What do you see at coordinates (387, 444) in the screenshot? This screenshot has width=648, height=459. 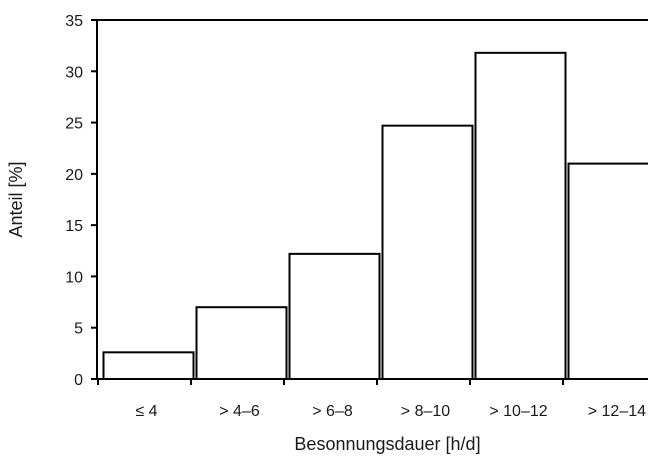 I see `x-axis-title: Besonnungsdauer [h/d]` at bounding box center [387, 444].